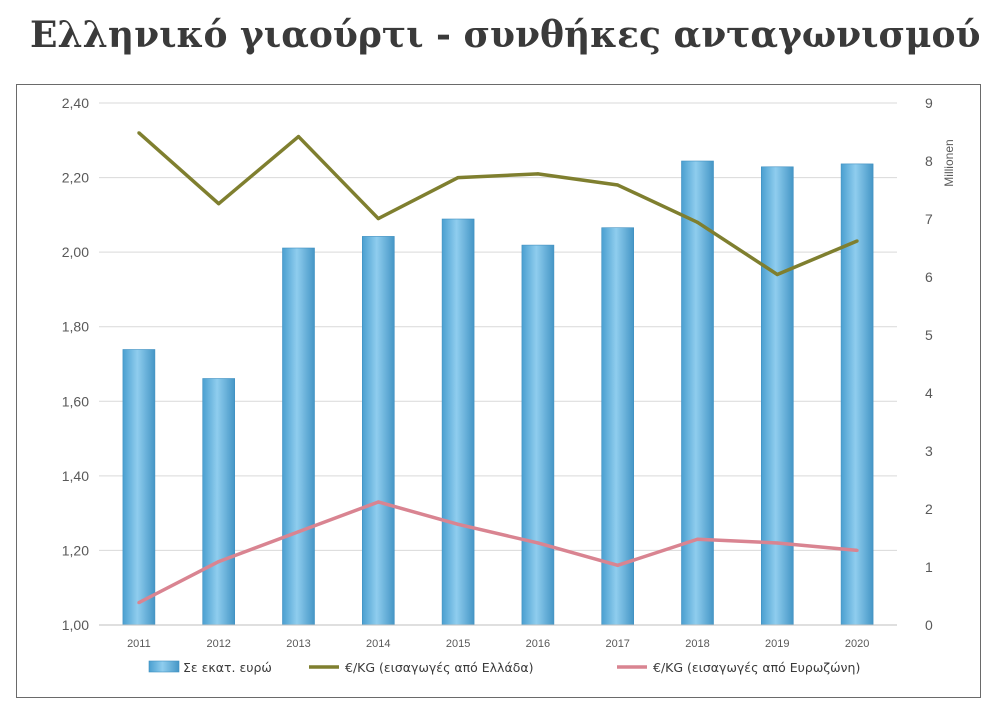 The height and width of the screenshot is (709, 993). What do you see at coordinates (75, 327) in the screenshot?
I see `y-left-tick-label: 1,80` at bounding box center [75, 327].